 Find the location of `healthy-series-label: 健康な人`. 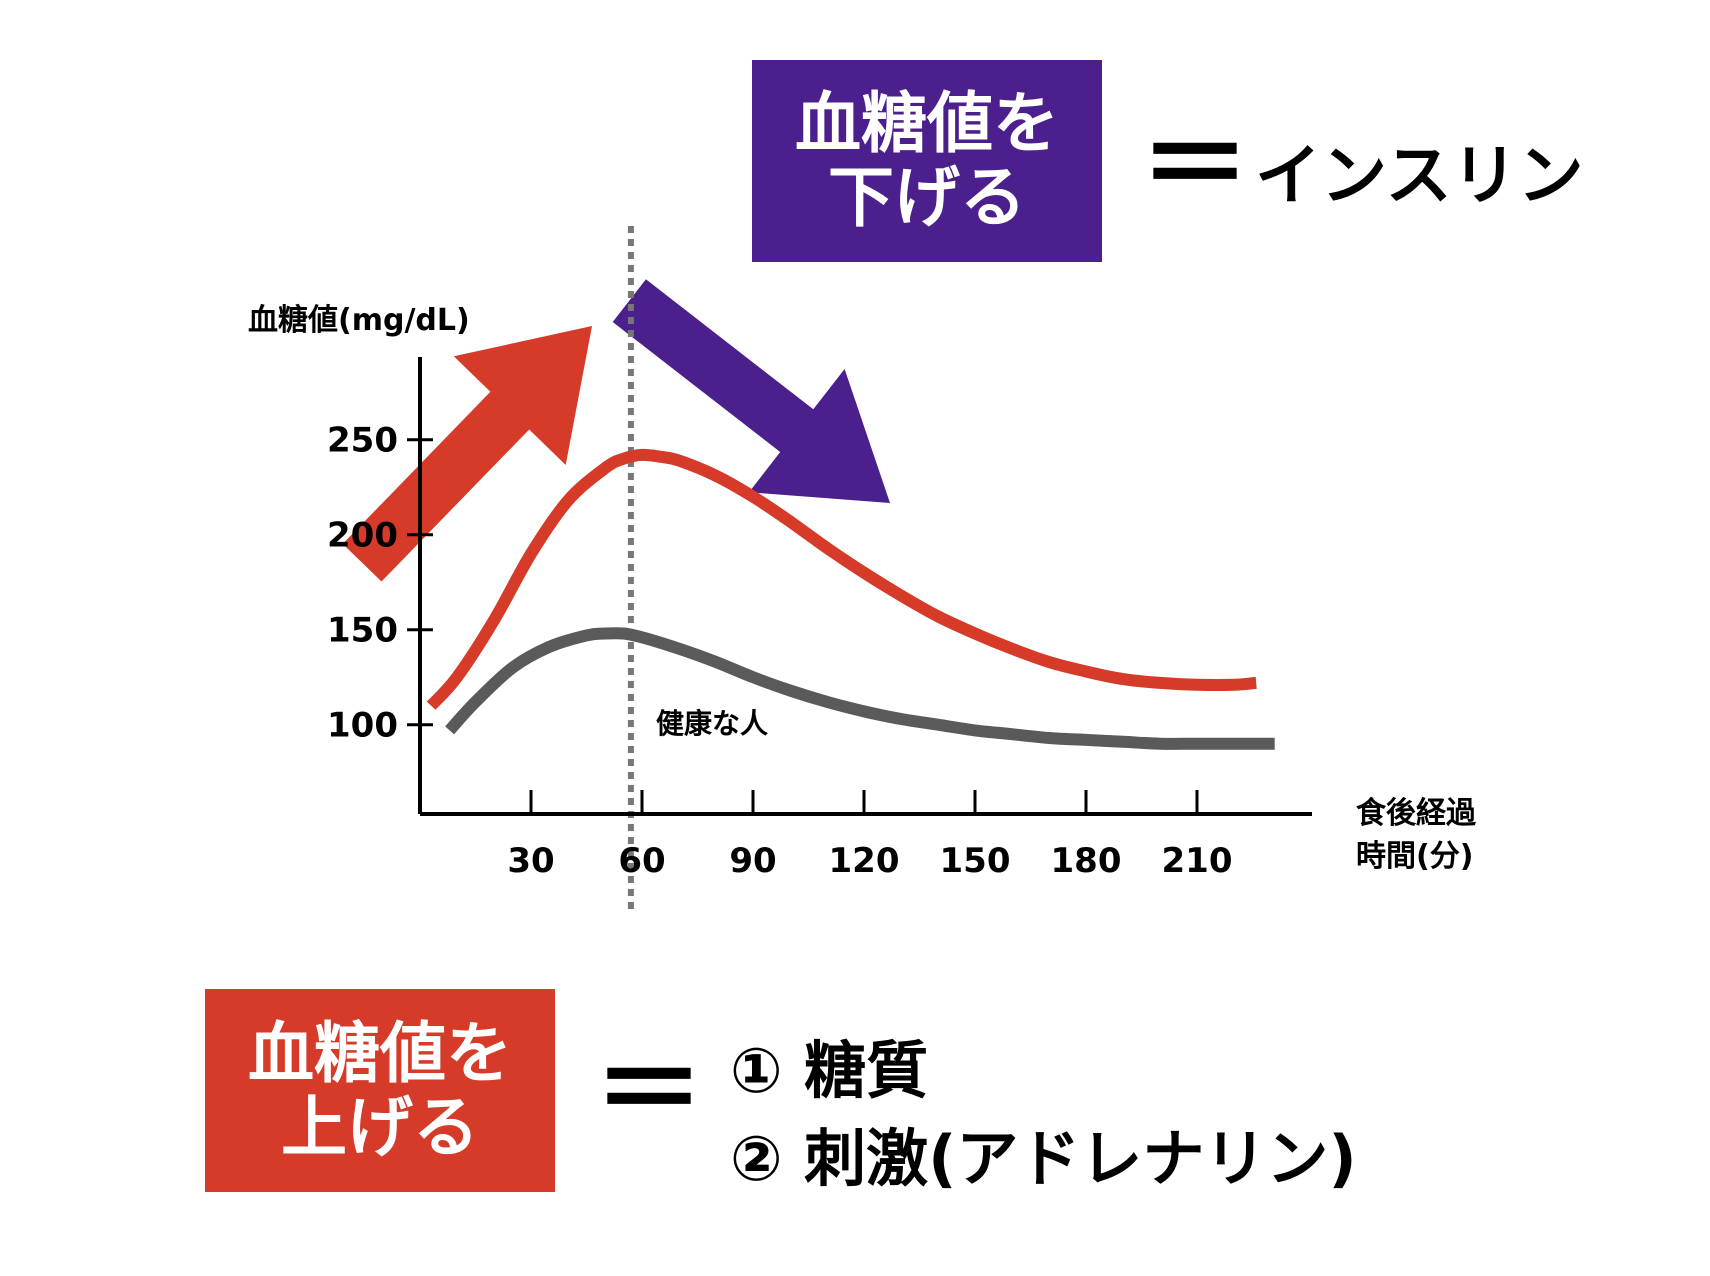

healthy-series-label: 健康な人 is located at coordinates (712, 723).